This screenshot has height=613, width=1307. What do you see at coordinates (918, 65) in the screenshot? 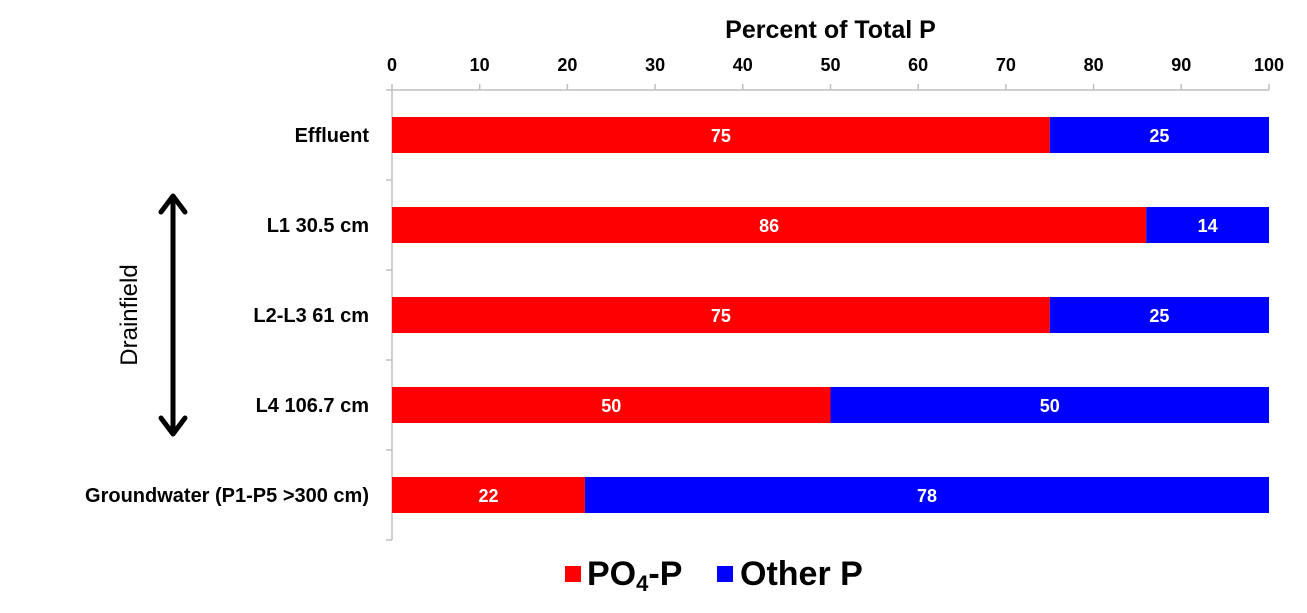
I see `x-tick-label: 60` at bounding box center [918, 65].